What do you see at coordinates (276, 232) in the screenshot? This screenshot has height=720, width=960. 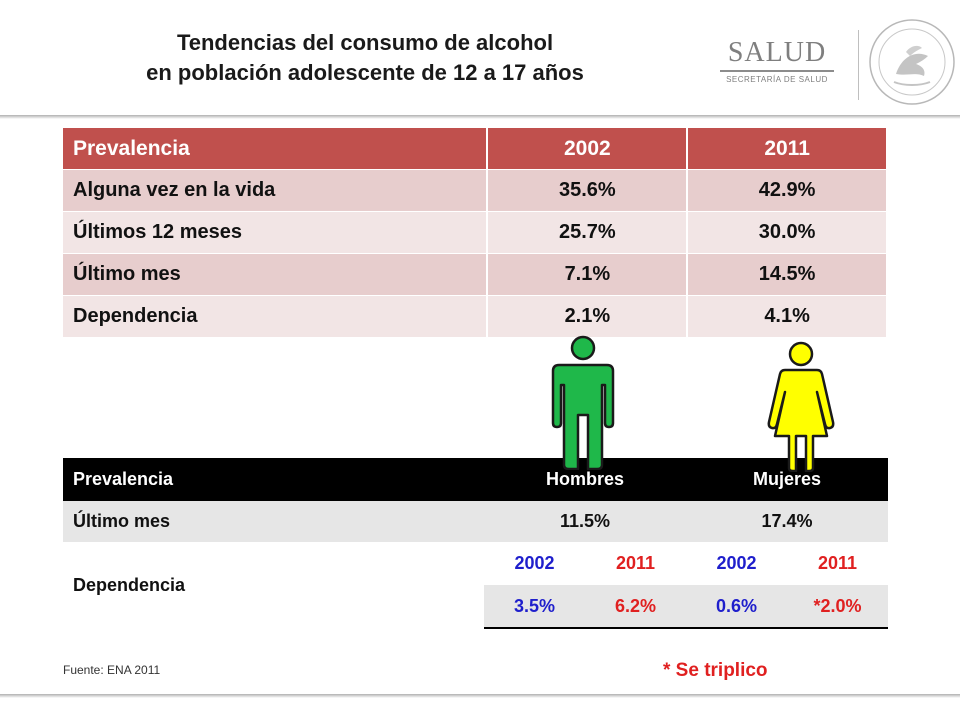 I see `row-label: Últimos 12 meses` at bounding box center [276, 232].